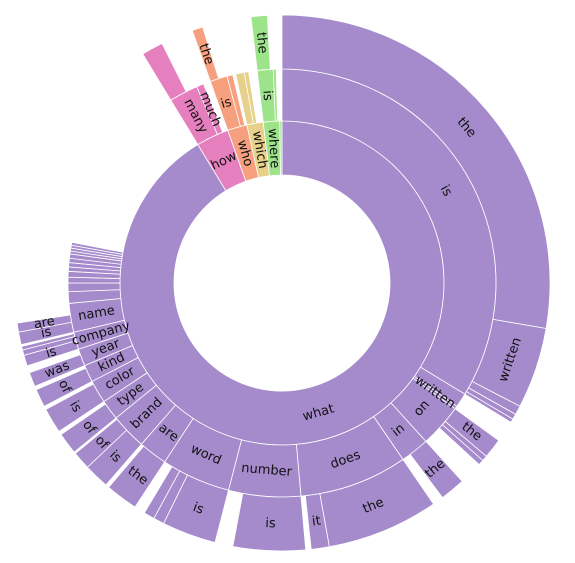 The height and width of the screenshot is (563, 575). Describe the element at coordinates (461, 445) in the screenshot. I see `segment-what0-on3-unlabeled2` at that location.